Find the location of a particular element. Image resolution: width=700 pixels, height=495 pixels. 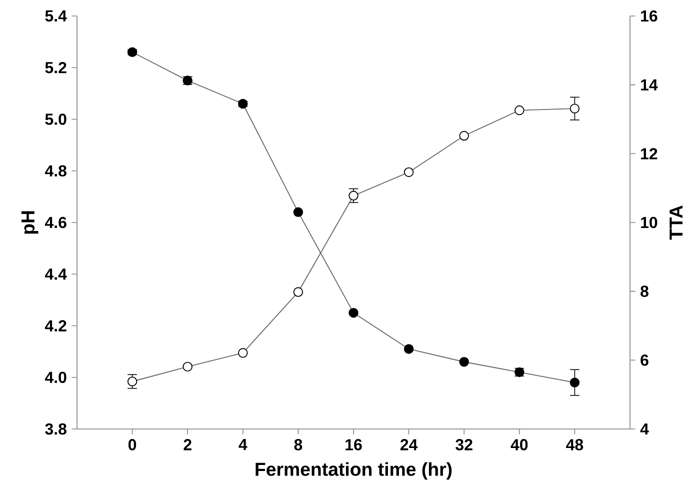

y-tick-label: 4.2 is located at coordinates (55, 326).